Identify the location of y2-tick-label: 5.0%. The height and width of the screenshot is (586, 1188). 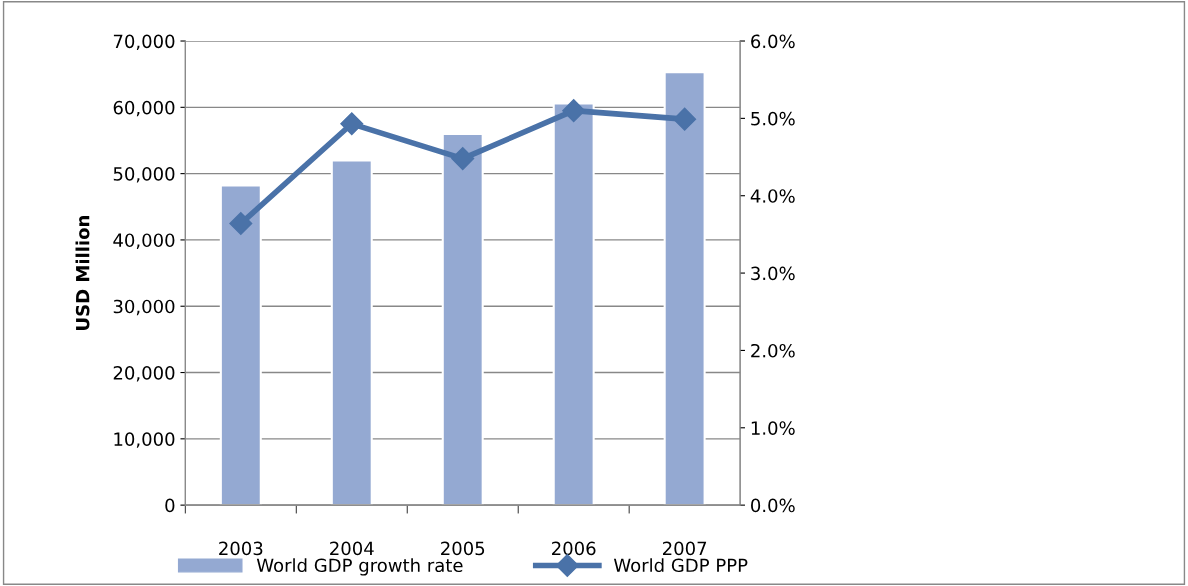
(773, 118).